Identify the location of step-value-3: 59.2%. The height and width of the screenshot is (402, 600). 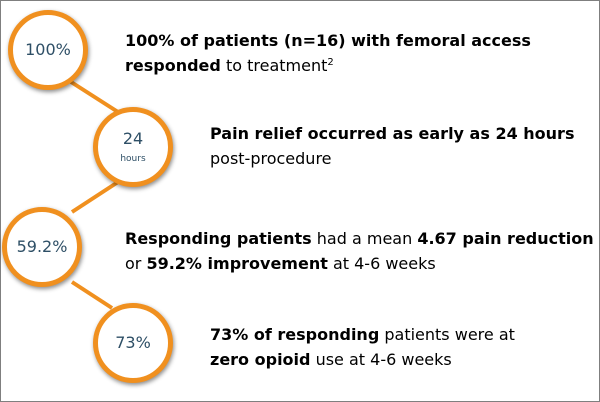
(42, 246).